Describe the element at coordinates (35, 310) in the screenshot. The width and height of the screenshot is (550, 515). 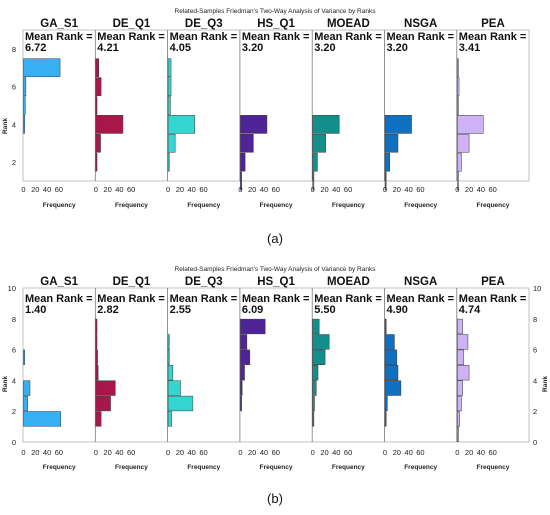
I see `mean-rank-value: 1.40` at that location.